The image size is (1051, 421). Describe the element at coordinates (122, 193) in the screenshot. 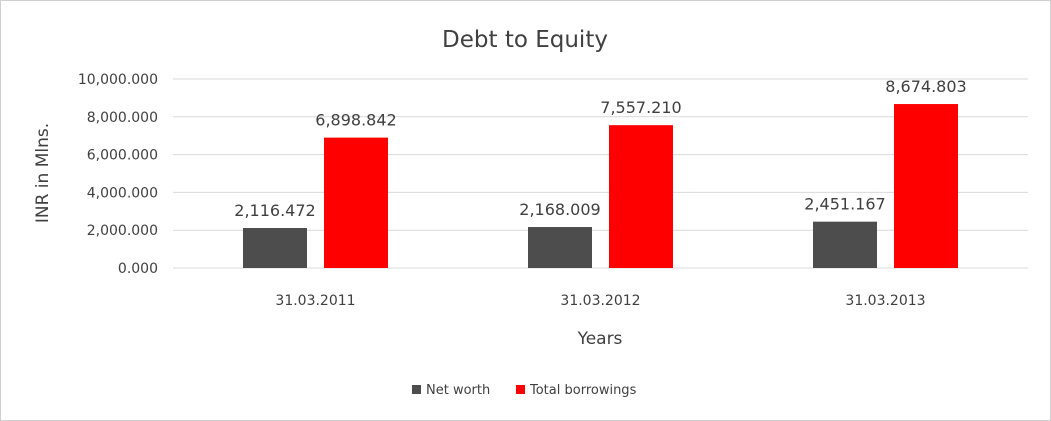

I see `y-tick-label: 4,000.000` at that location.